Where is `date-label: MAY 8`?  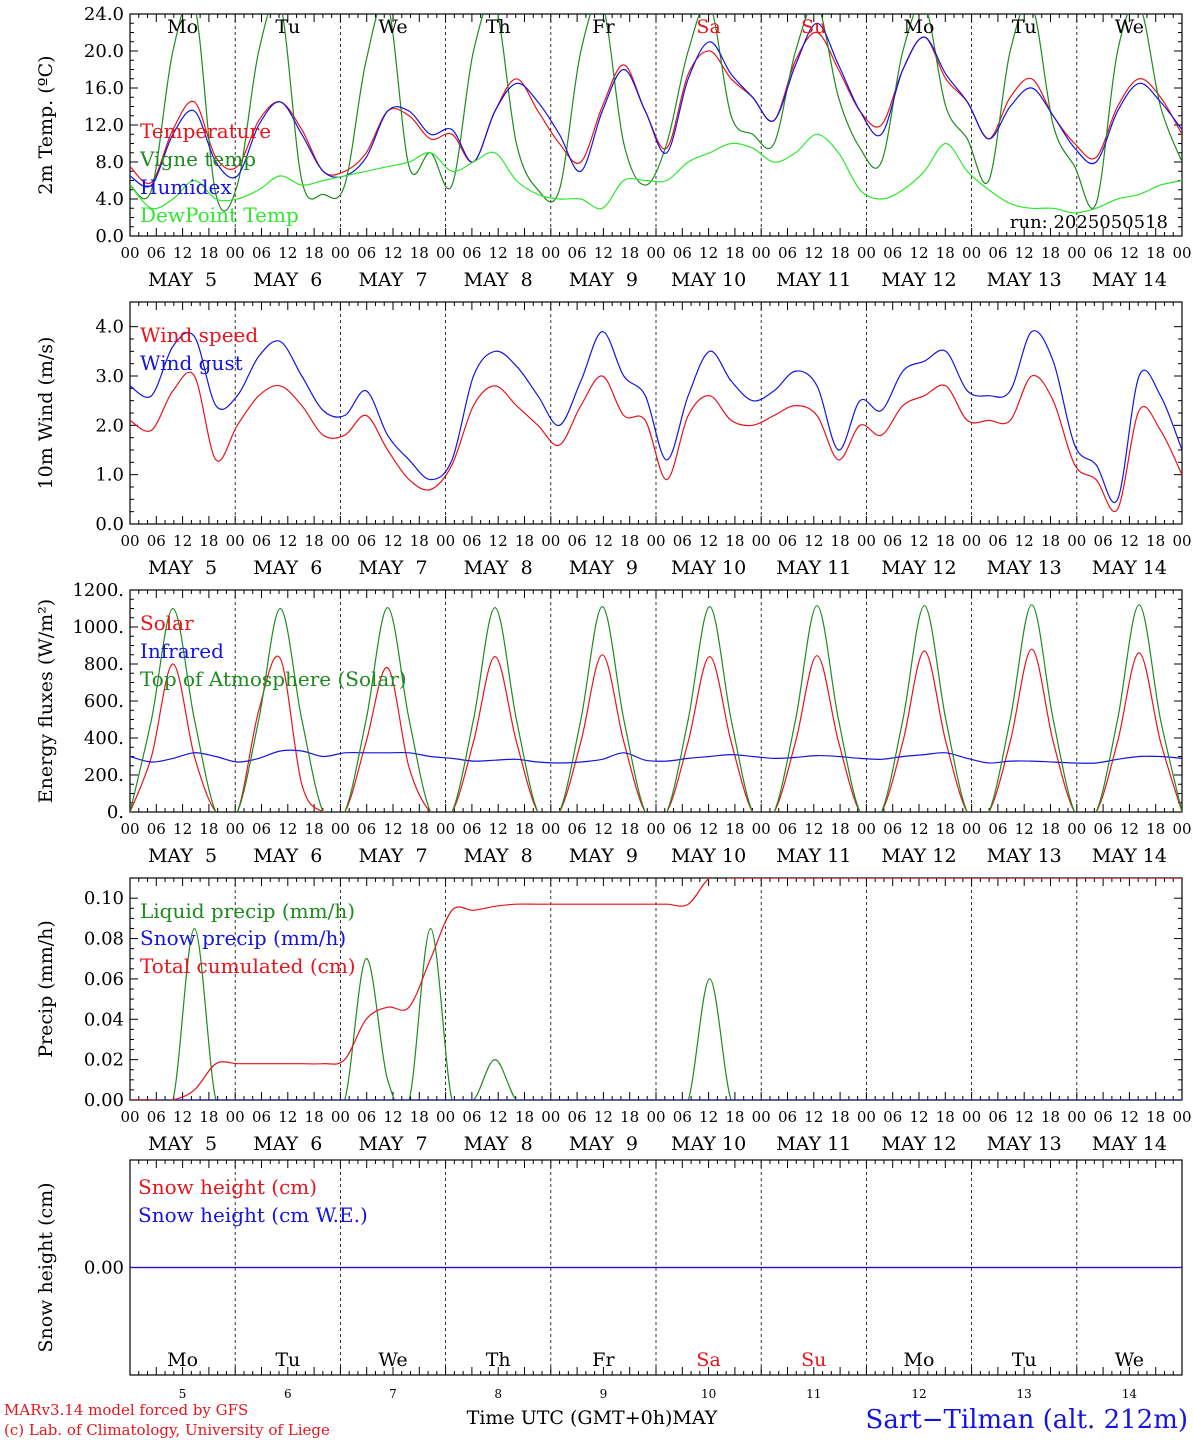
date-label: MAY 8 is located at coordinates (498, 856).